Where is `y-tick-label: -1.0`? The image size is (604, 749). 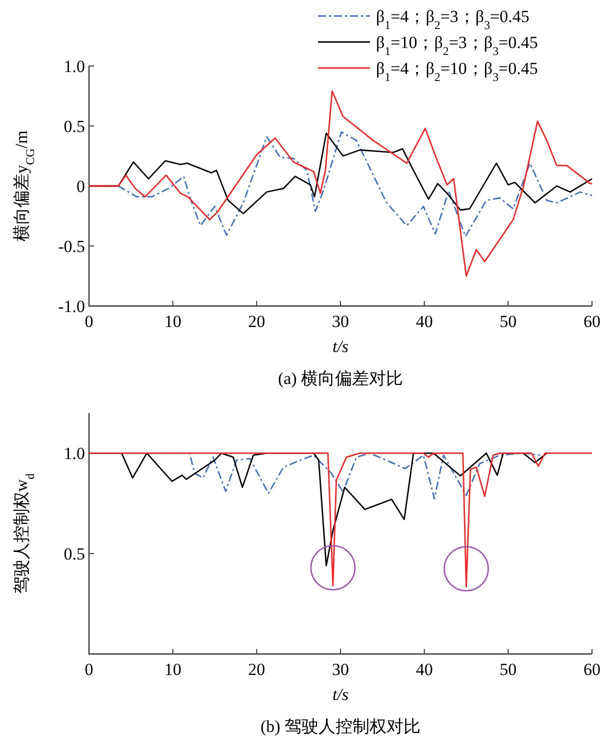
y-tick-label: -1.0 is located at coordinates (71, 306).